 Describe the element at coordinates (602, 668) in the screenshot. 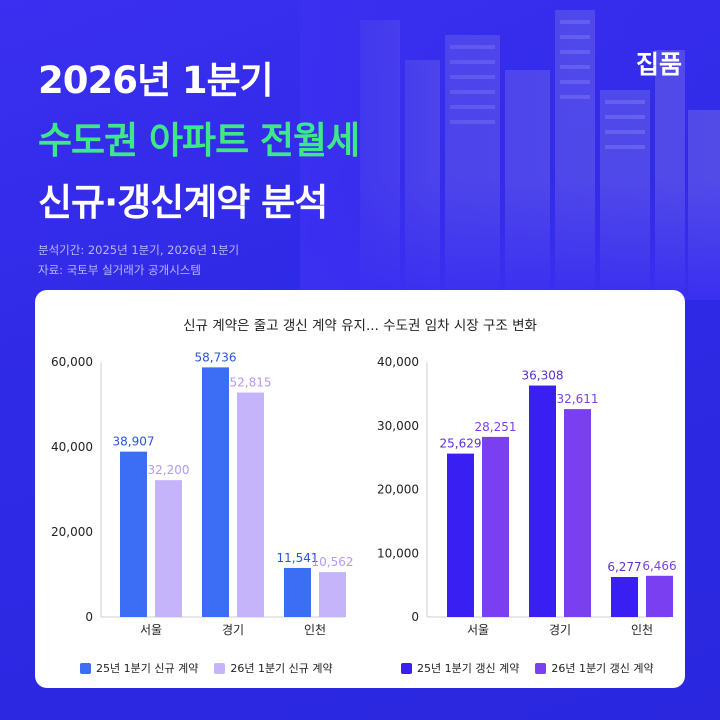

I see `legend-label: 26년 1분기 갱신 계약` at that location.